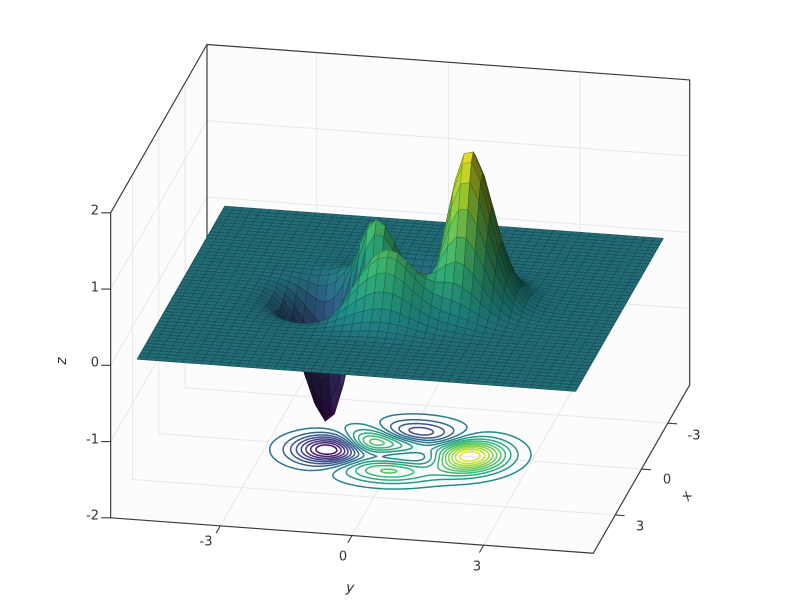 This screenshot has height=600, width=800. What do you see at coordinates (94, 363) in the screenshot?
I see `z-tick-label: 0` at bounding box center [94, 363].